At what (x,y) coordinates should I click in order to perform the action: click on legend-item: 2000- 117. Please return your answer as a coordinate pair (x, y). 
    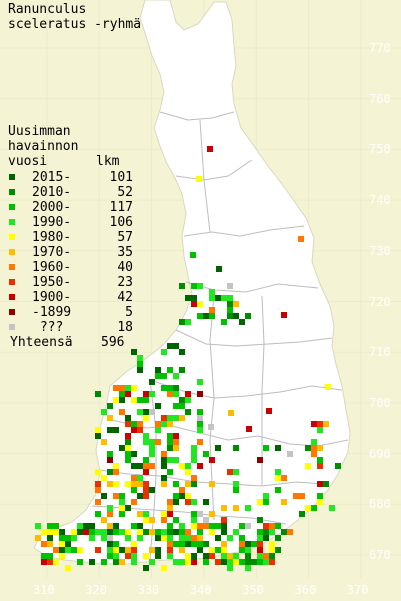
    Looking at the image, I should click on (70, 207).